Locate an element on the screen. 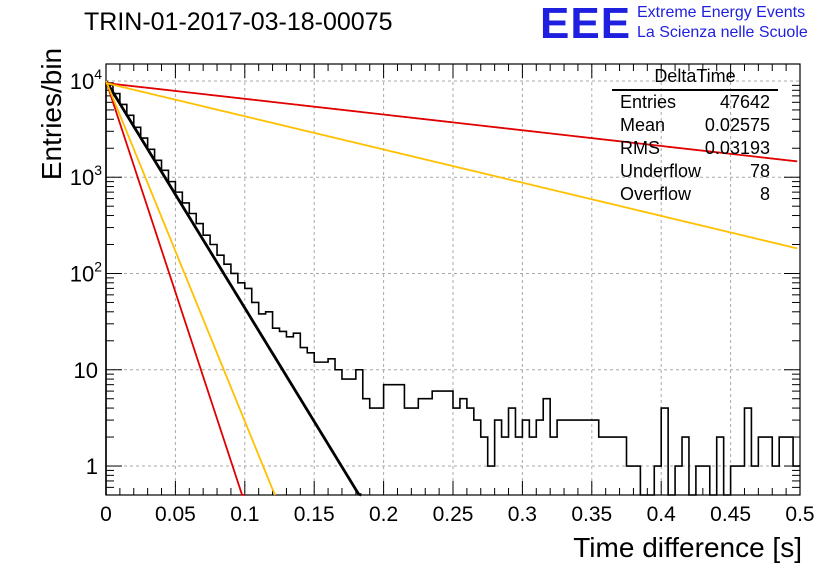 Image resolution: width=836 pixels, height=572 pixels. stats-label: Underflow is located at coordinates (661, 171).